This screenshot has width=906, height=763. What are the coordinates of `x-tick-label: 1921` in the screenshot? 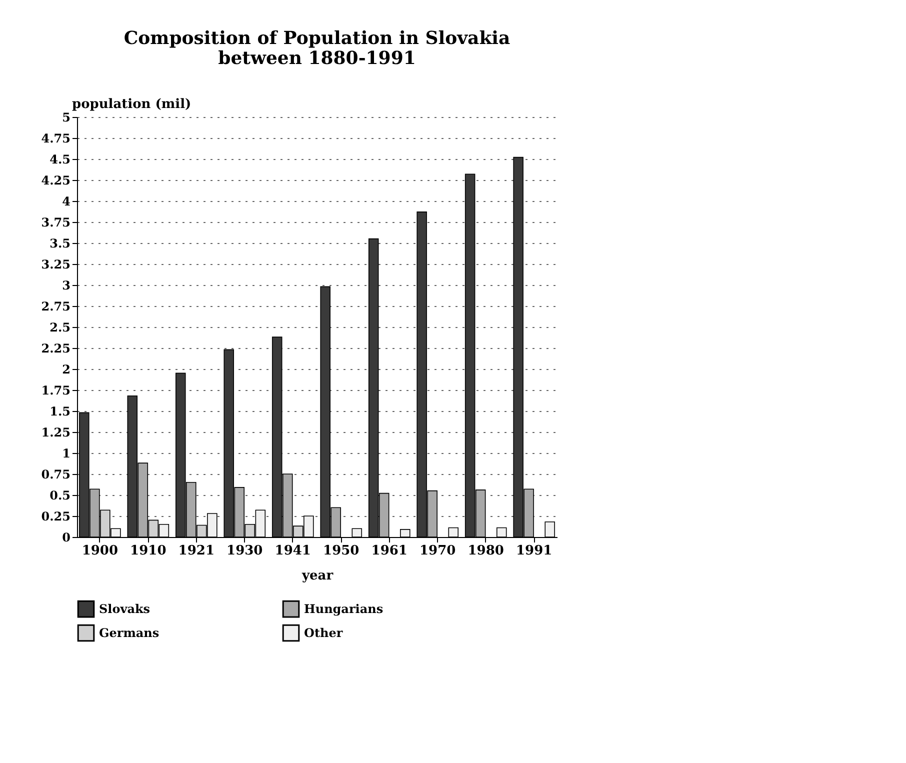 It's located at (196, 551).